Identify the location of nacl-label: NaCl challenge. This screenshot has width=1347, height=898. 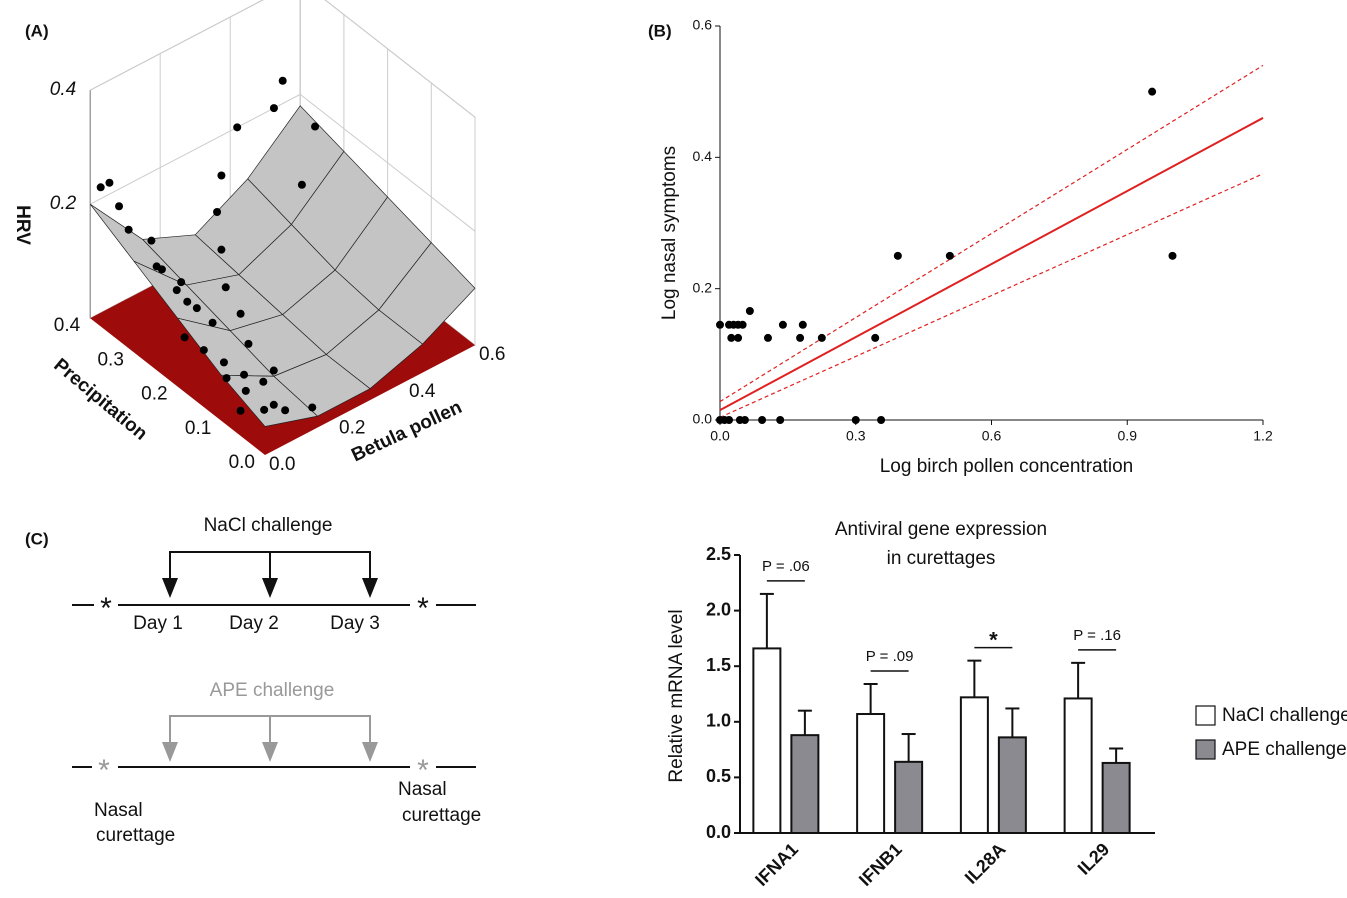
(268, 525).